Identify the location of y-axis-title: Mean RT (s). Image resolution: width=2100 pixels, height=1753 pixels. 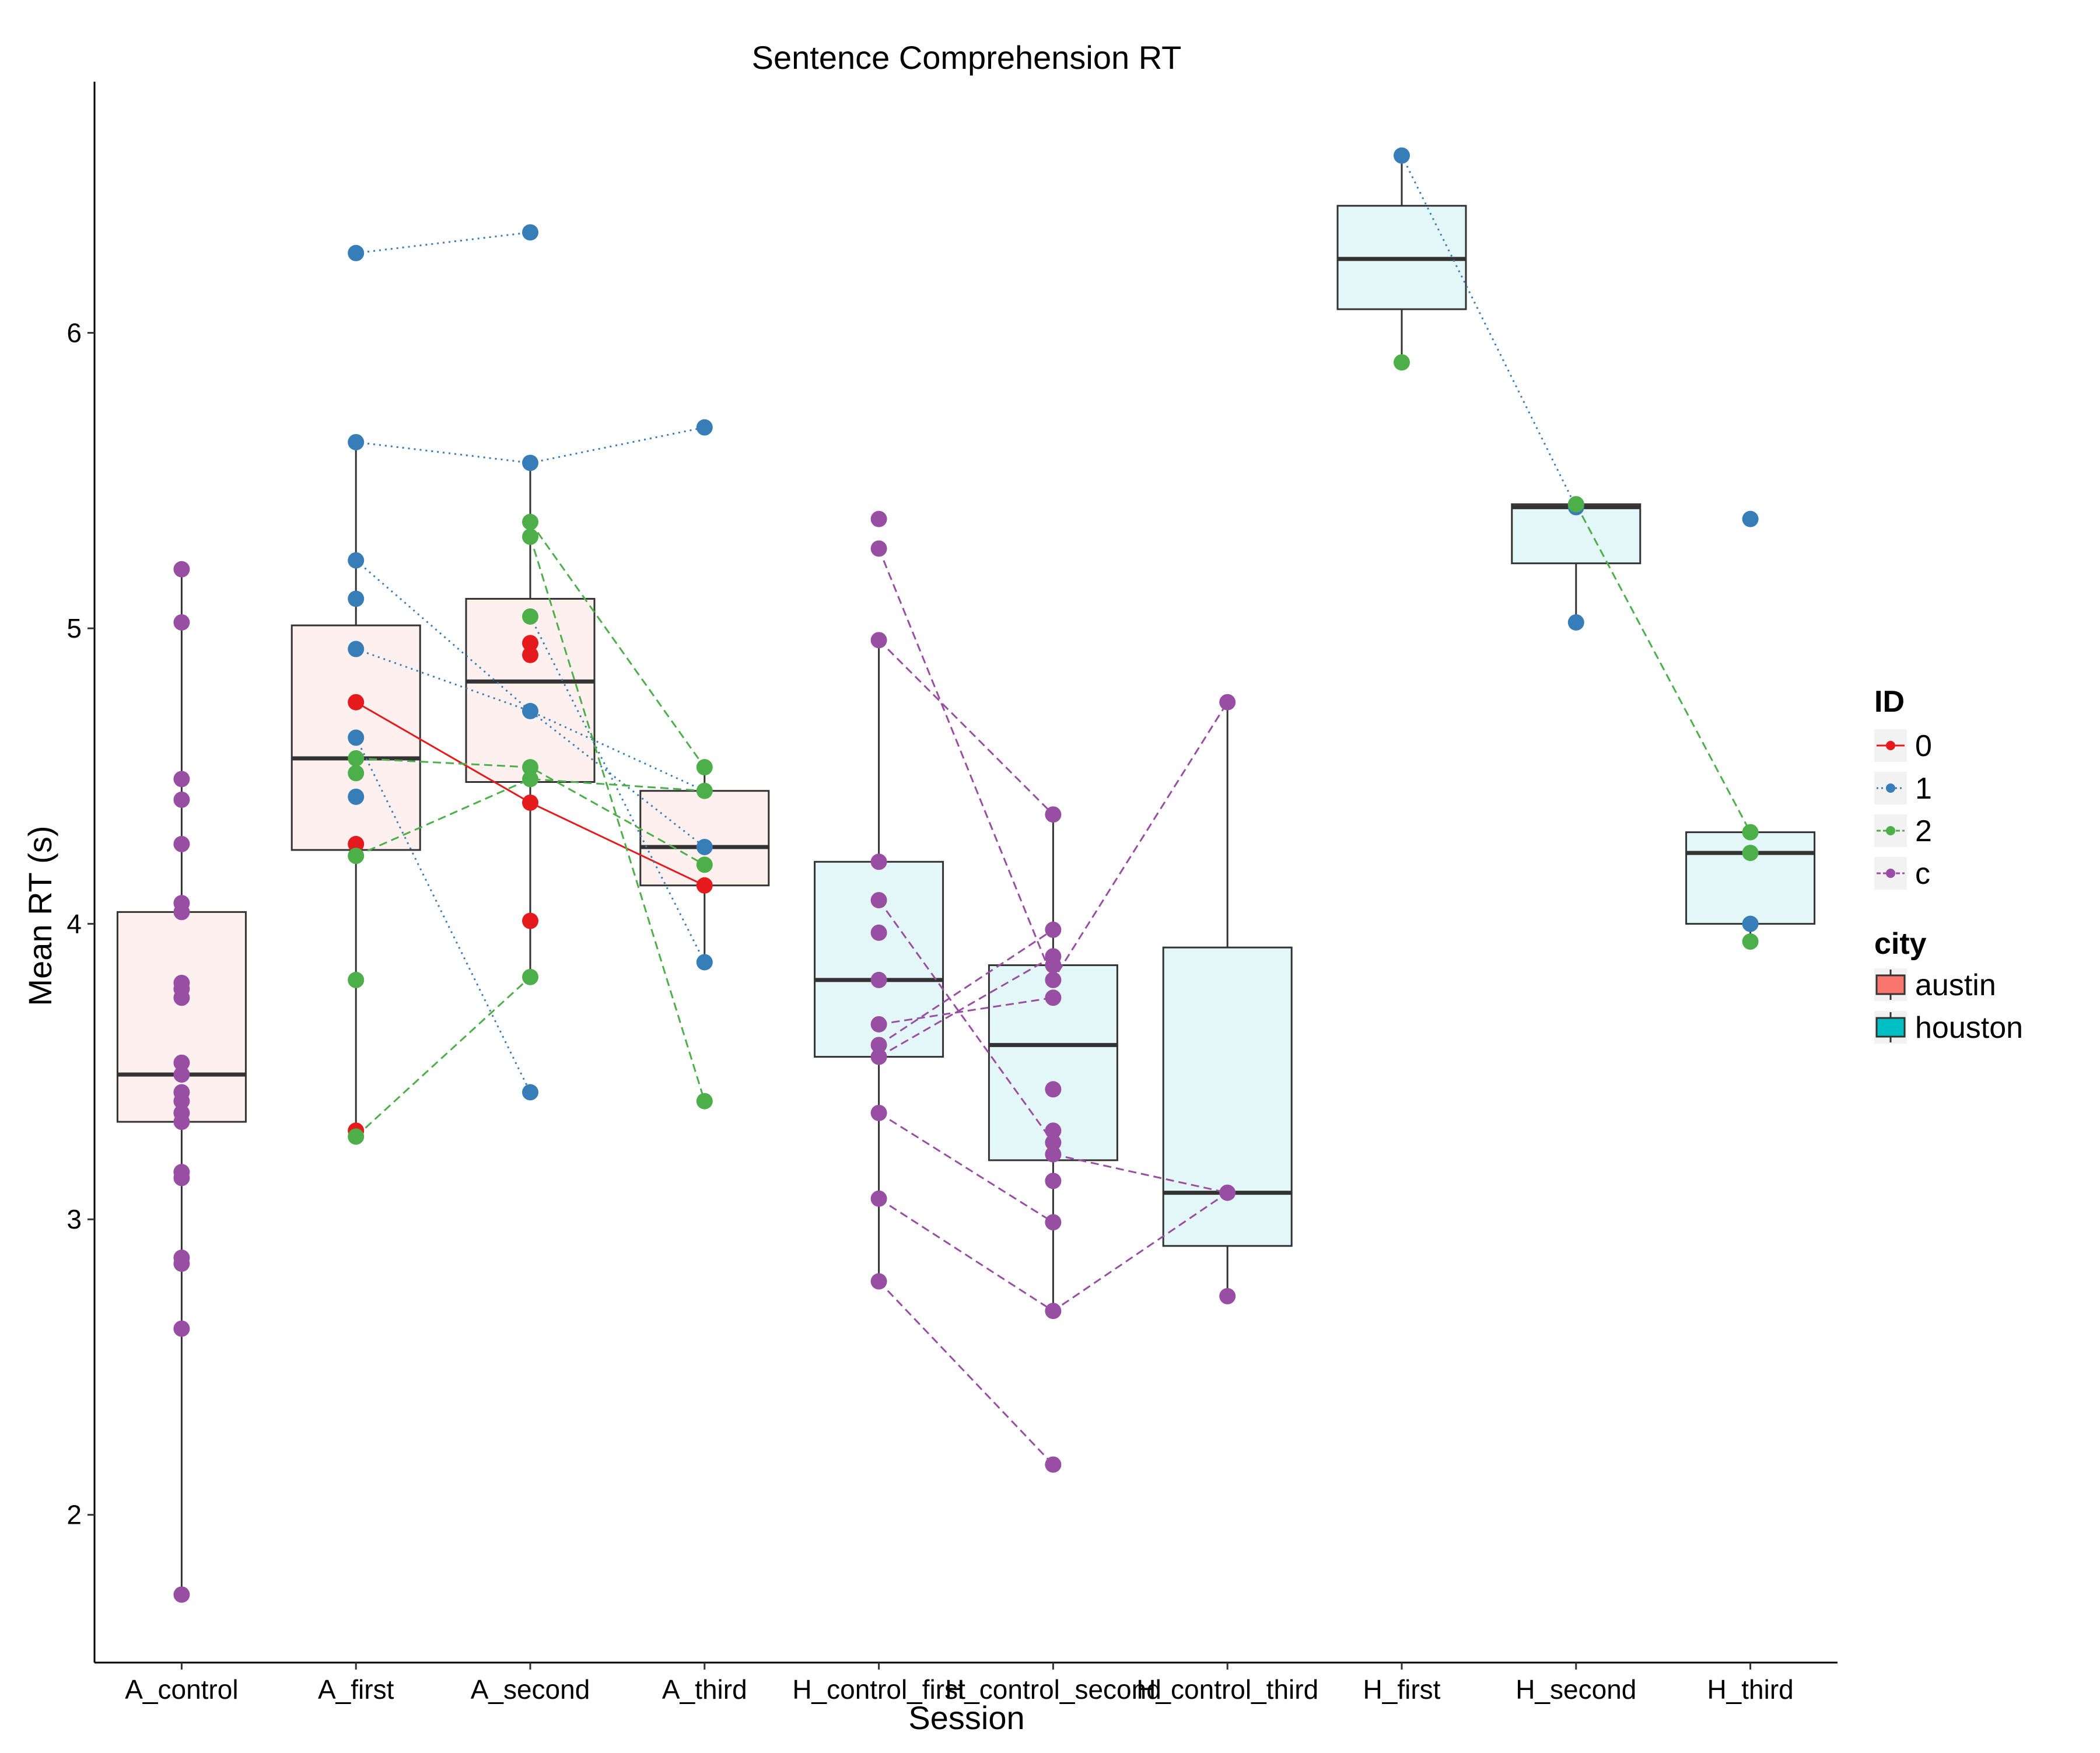
(40, 915).